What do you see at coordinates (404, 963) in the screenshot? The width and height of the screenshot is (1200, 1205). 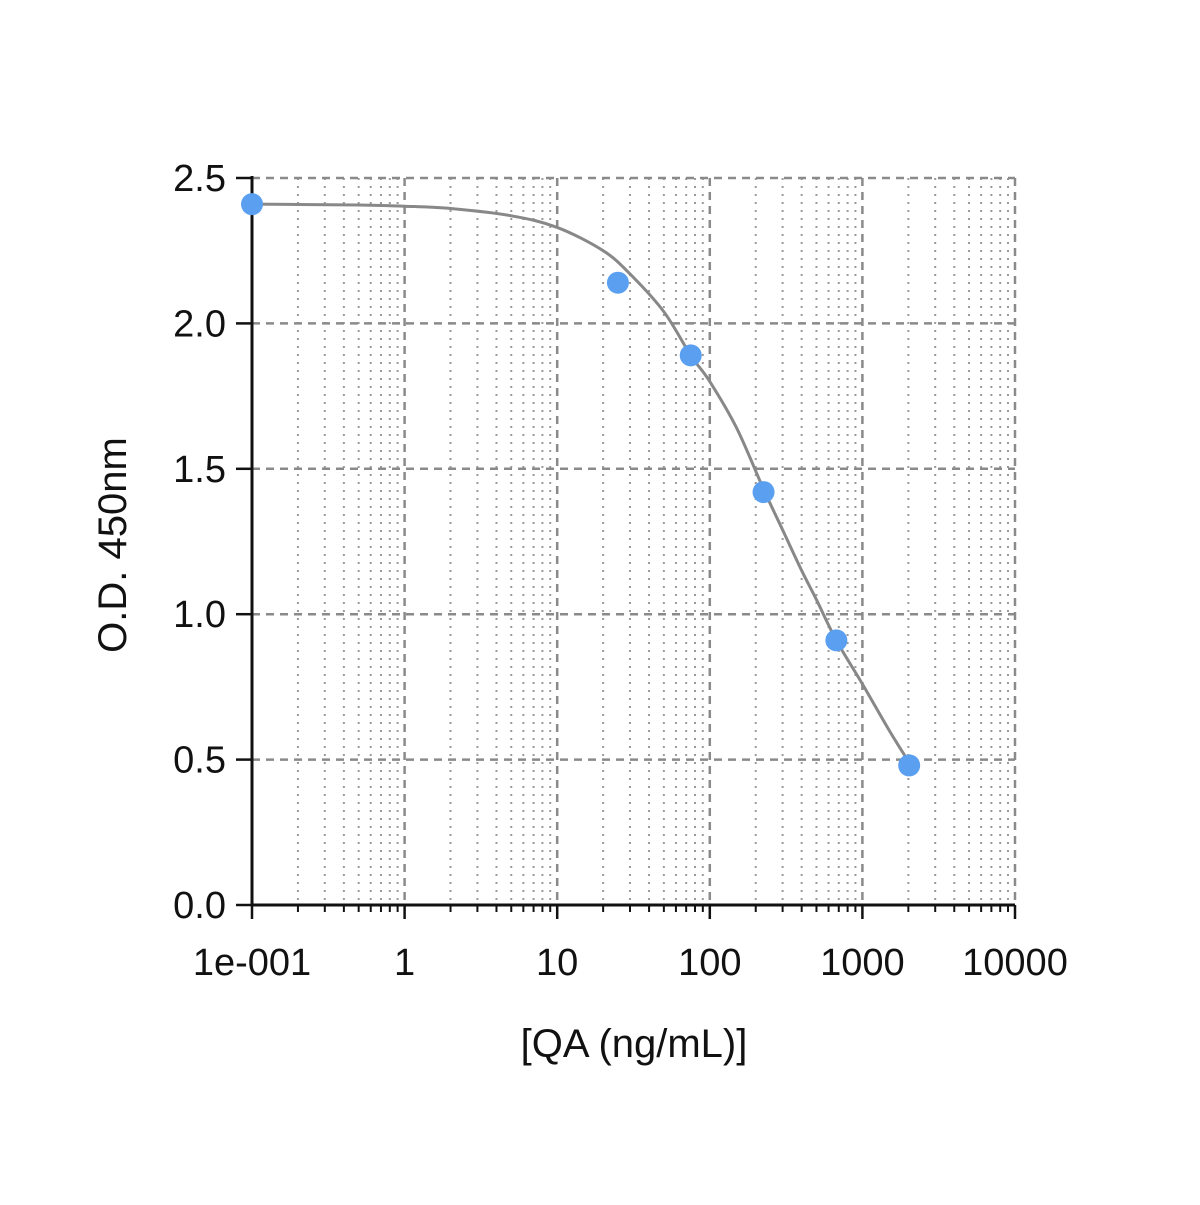 I see `x-tick-label: 1` at bounding box center [404, 963].